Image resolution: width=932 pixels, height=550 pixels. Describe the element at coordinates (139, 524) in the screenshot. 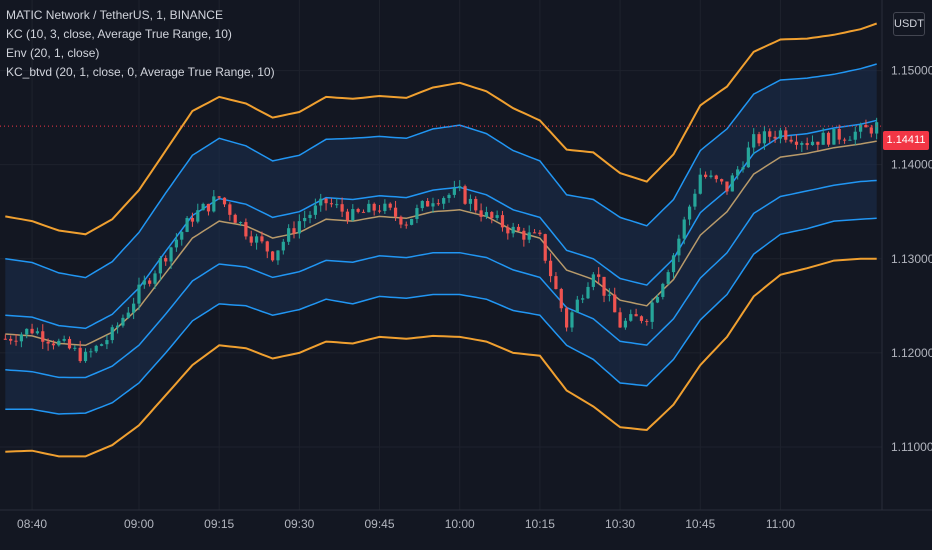

I see `time-tick-label: 09:00` at that location.